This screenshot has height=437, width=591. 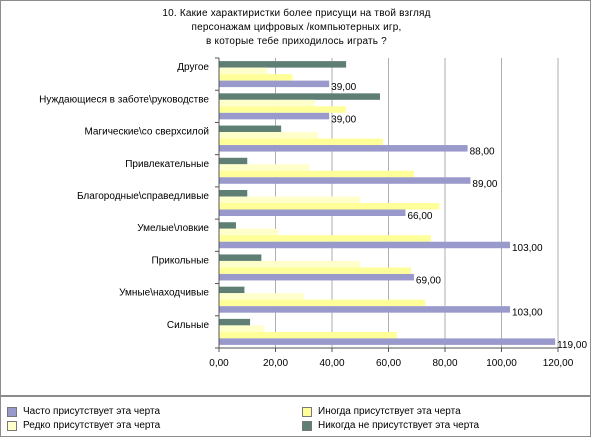 What do you see at coordinates (181, 260) in the screenshot?
I see `category-label: Прикольные` at bounding box center [181, 260].